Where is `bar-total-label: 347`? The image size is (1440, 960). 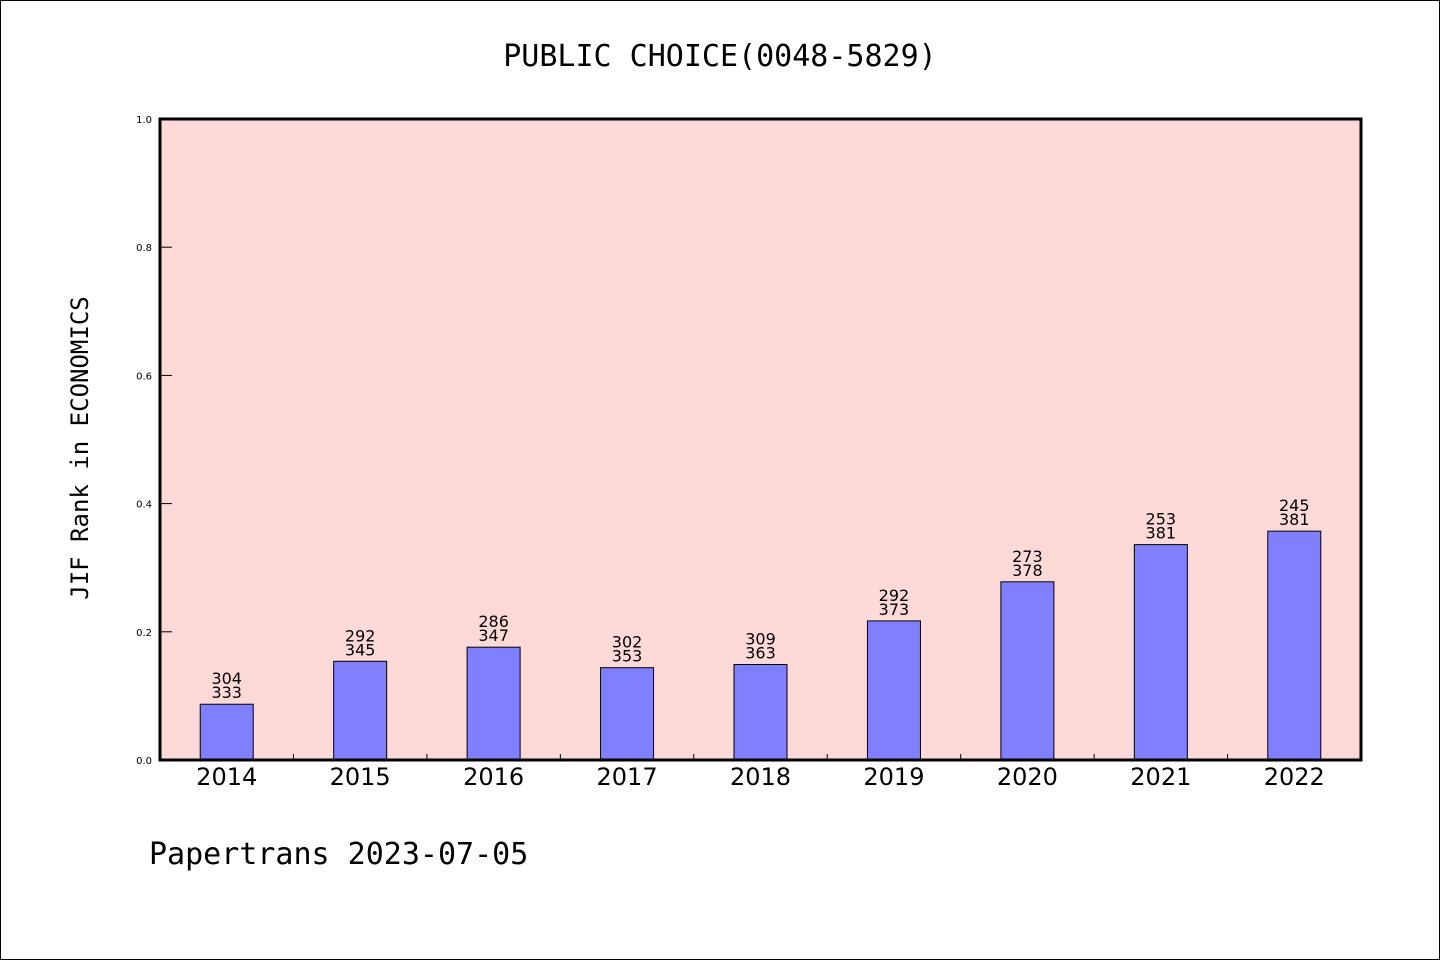
bar-total-label: 347 is located at coordinates (493, 635).